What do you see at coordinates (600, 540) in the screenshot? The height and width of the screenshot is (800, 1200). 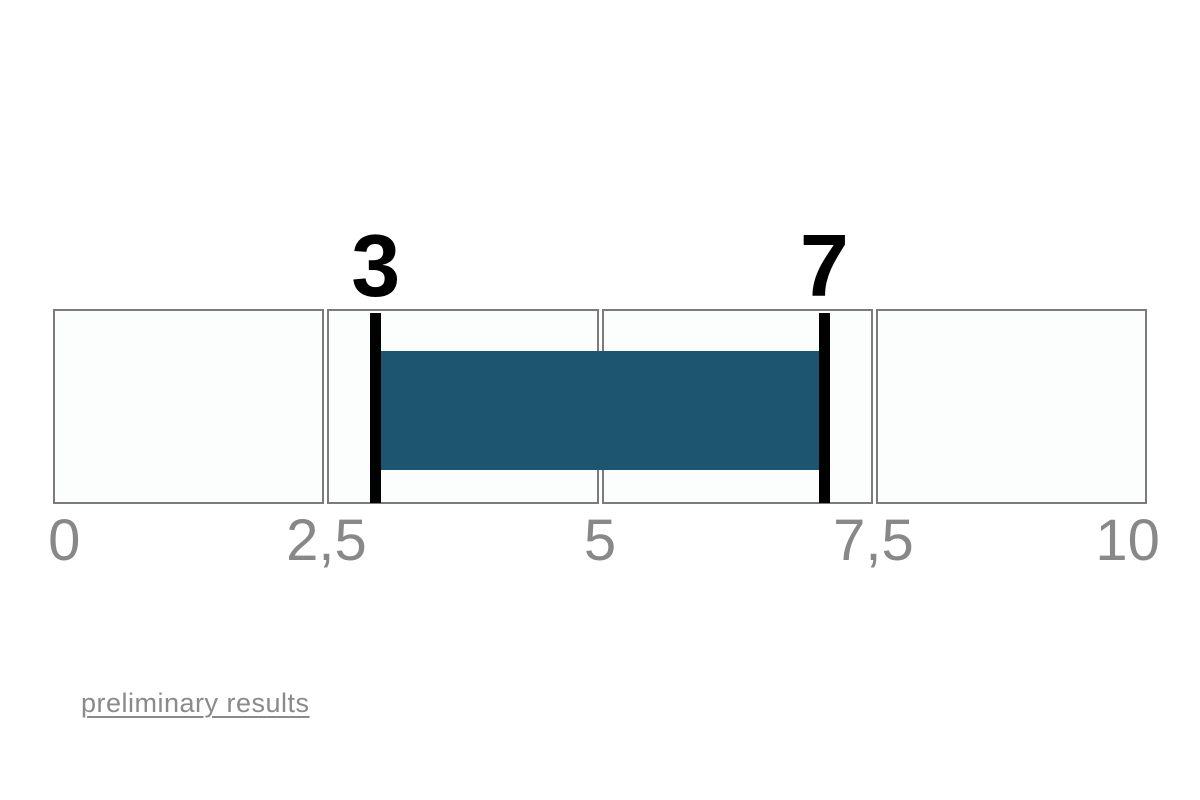 I see `axis-tick-5: 5` at bounding box center [600, 540].